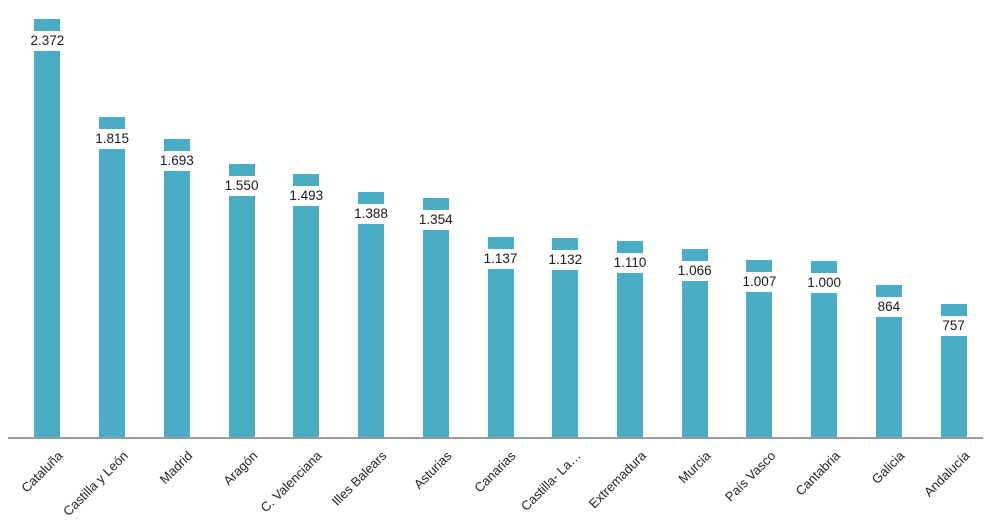  I want to click on bar-column: 1.137 Canarias, so click(500, 247).